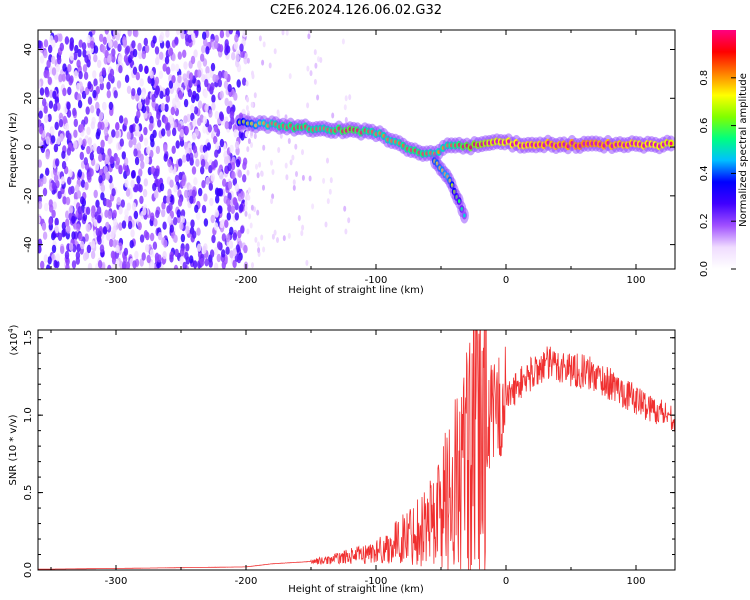 Image resolution: width=750 pixels, height=600 pixels. I want to click on x-tick-label: 100, so click(635, 280).